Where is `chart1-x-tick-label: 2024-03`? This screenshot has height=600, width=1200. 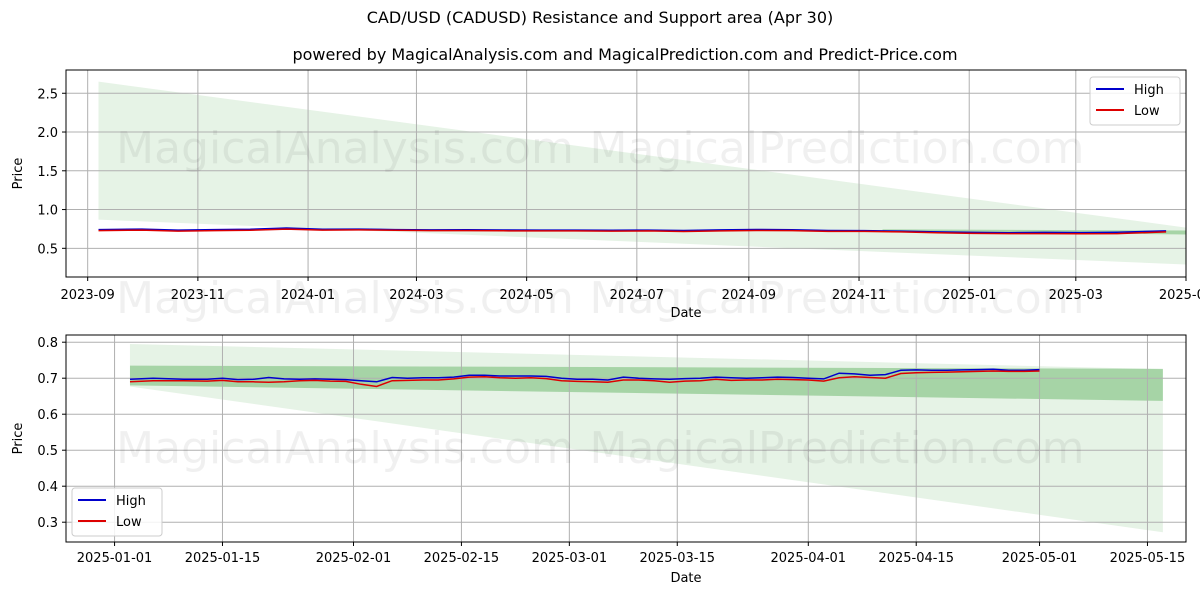 chart1-x-tick-label: 2024-03 is located at coordinates (416, 295).